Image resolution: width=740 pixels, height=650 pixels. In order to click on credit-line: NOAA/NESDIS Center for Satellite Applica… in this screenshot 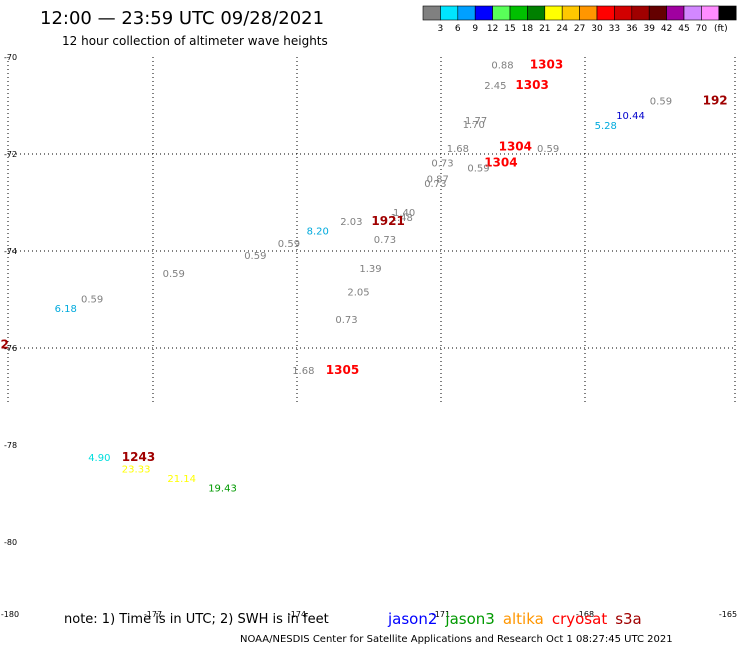, I will do `click(456, 639)`.